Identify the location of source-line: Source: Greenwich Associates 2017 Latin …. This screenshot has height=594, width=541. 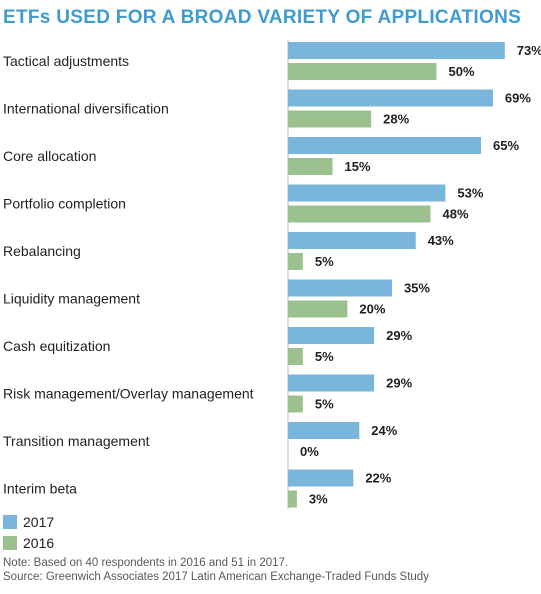
(216, 577).